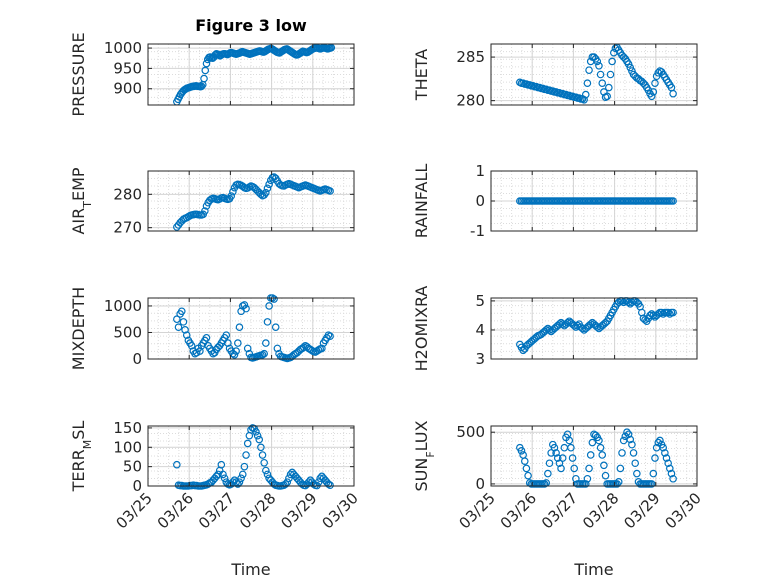 Image resolution: width=778 pixels, height=583 pixels. I want to click on y-tick-label: 500, so click(470, 432).